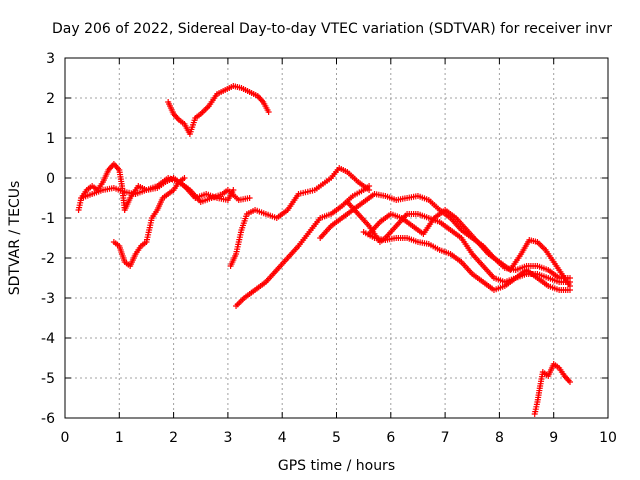 This screenshot has height=480, width=640. I want to click on x-tick-label: 8, so click(499, 438).